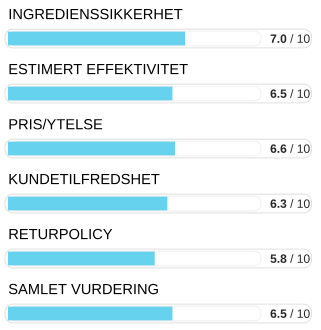 This screenshot has width=321, height=330. Describe the element at coordinates (84, 179) in the screenshot. I see `y-tick-label: KUNDETILFREDSHET` at that location.